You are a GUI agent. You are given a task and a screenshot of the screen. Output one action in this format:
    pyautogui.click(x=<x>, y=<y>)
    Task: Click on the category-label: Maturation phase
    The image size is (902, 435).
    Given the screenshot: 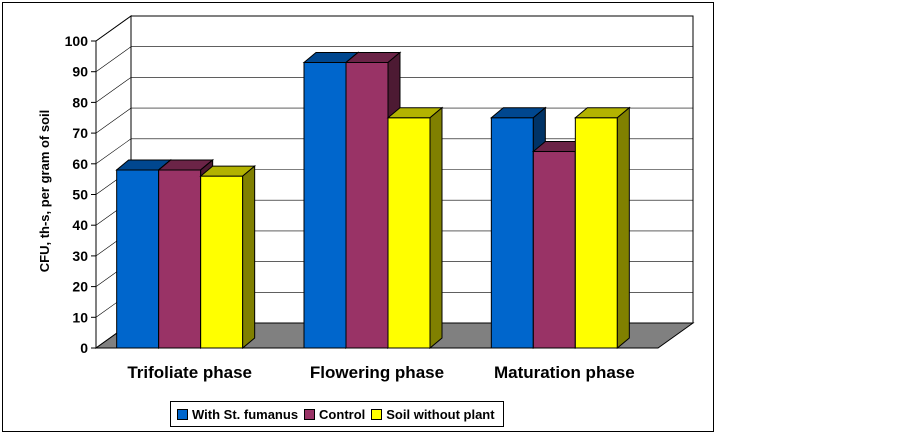 What is the action you would take?
    pyautogui.click(x=564, y=372)
    